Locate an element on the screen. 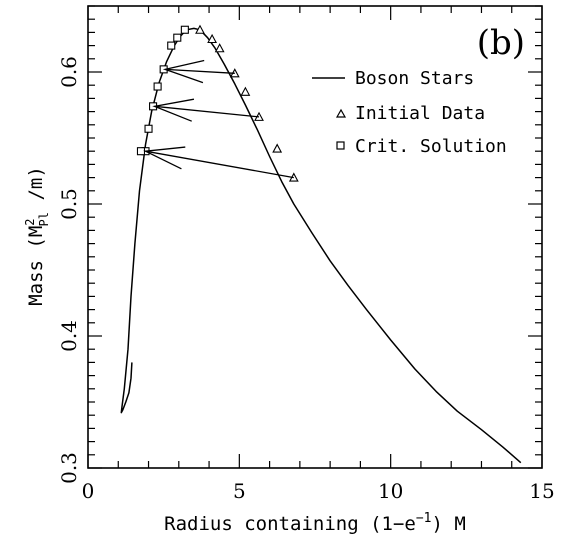 This screenshot has height=542, width=579. x-axis-title: Radius containing (1−e−1) M is located at coordinates (315, 523).